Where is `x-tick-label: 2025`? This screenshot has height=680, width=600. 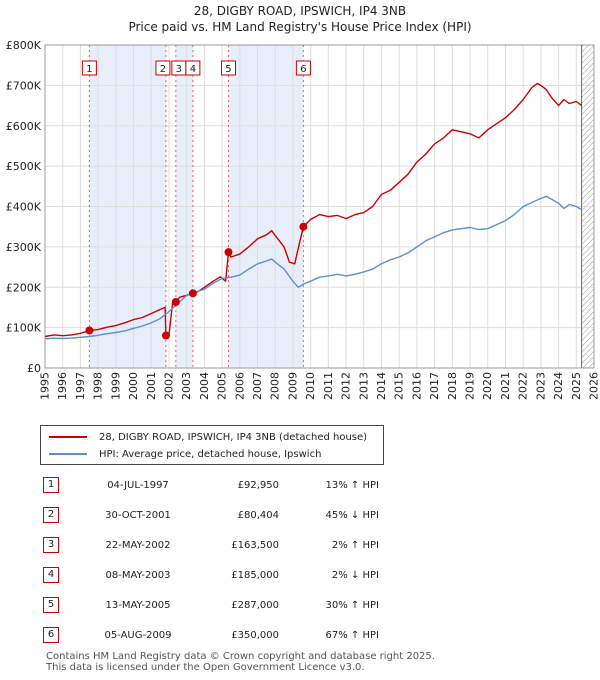
x-tick-label: 2025 is located at coordinates (576, 386).